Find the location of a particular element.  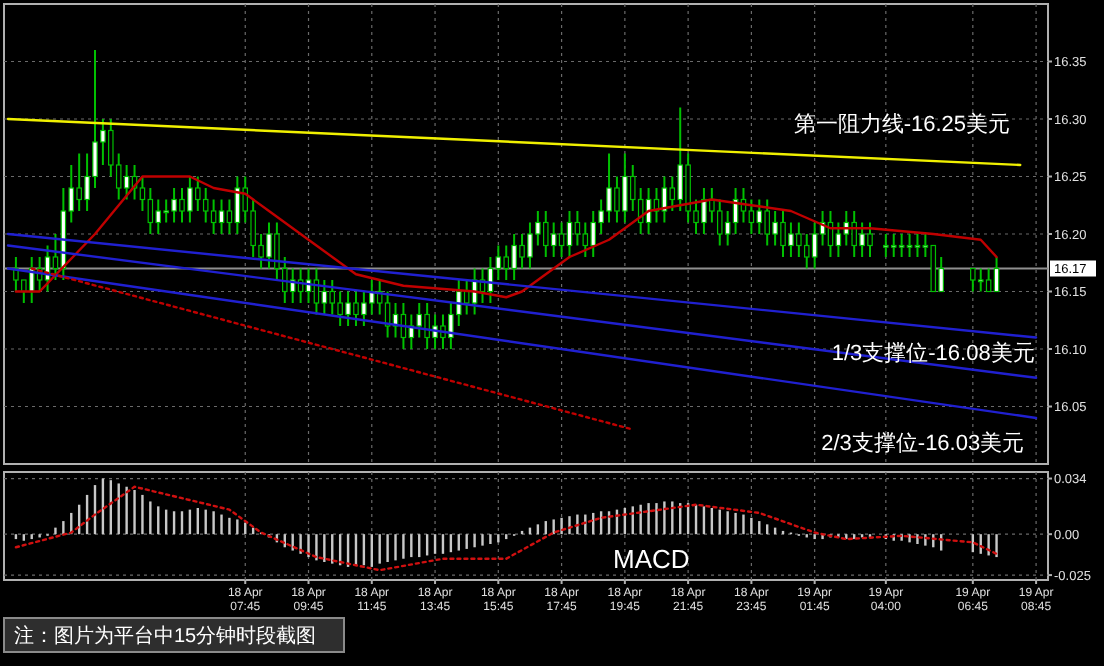

annotation: 第一阻力线-16.25美元 is located at coordinates (902, 124).